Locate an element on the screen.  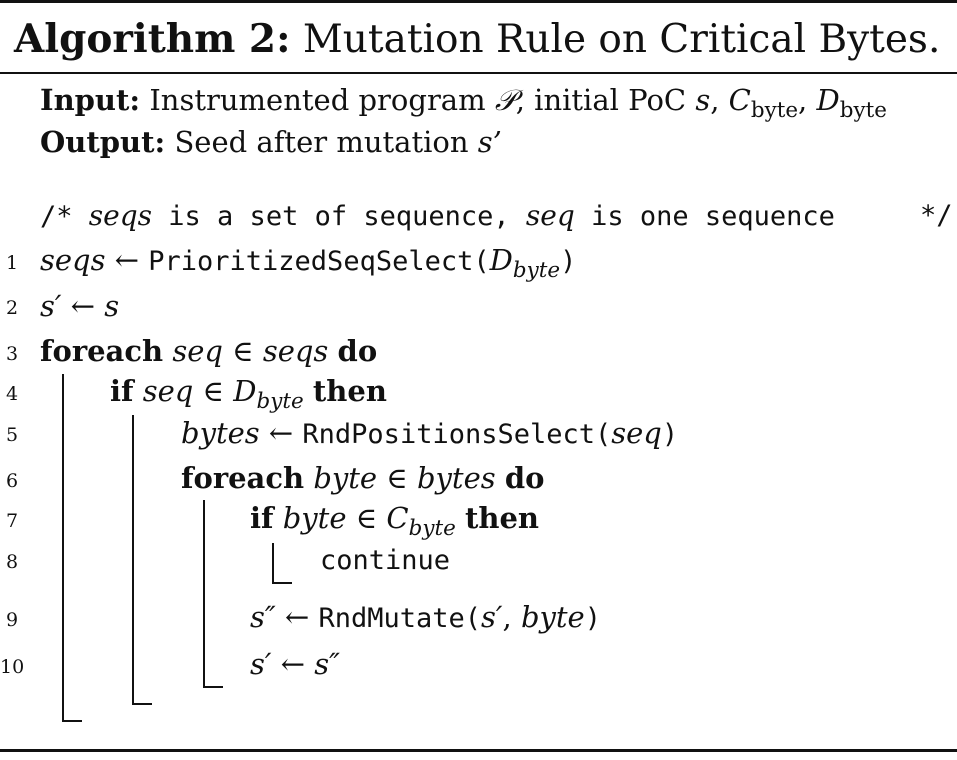
code-line-7: if byte ∈ Cbyte then is located at coordinates (394, 521).